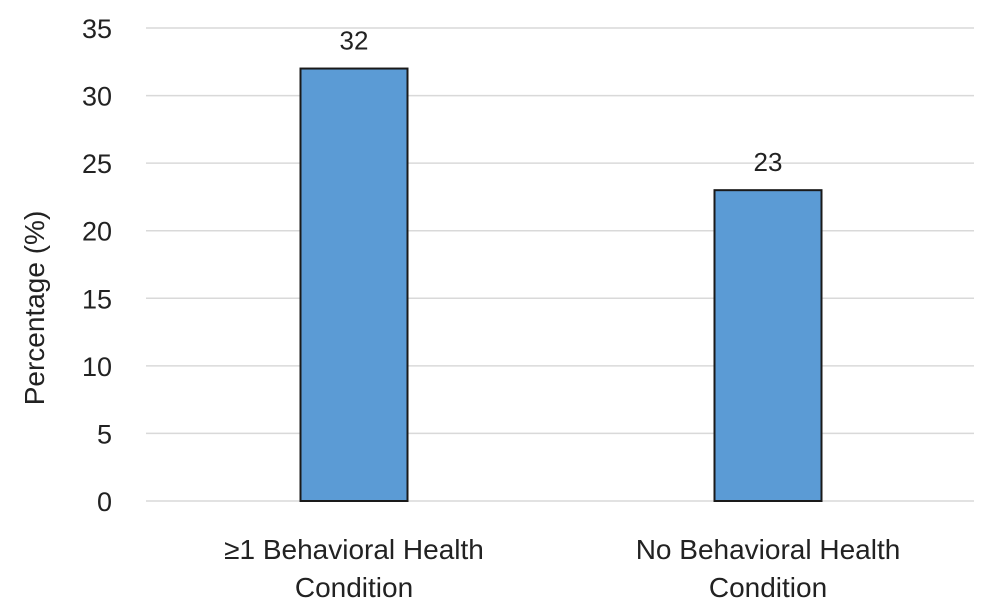 The image size is (989, 605). Describe the element at coordinates (97, 232) in the screenshot. I see `y-tick-label: 20` at that location.